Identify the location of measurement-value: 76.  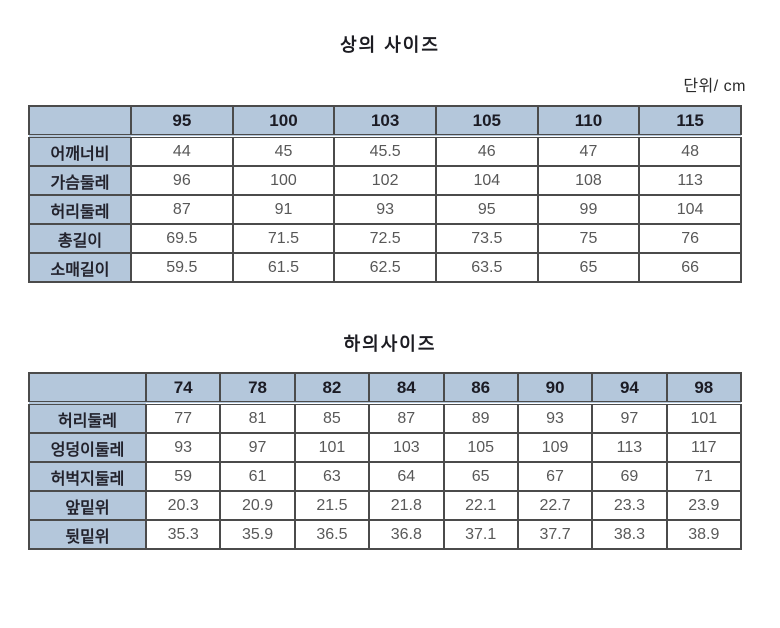
(690, 238).